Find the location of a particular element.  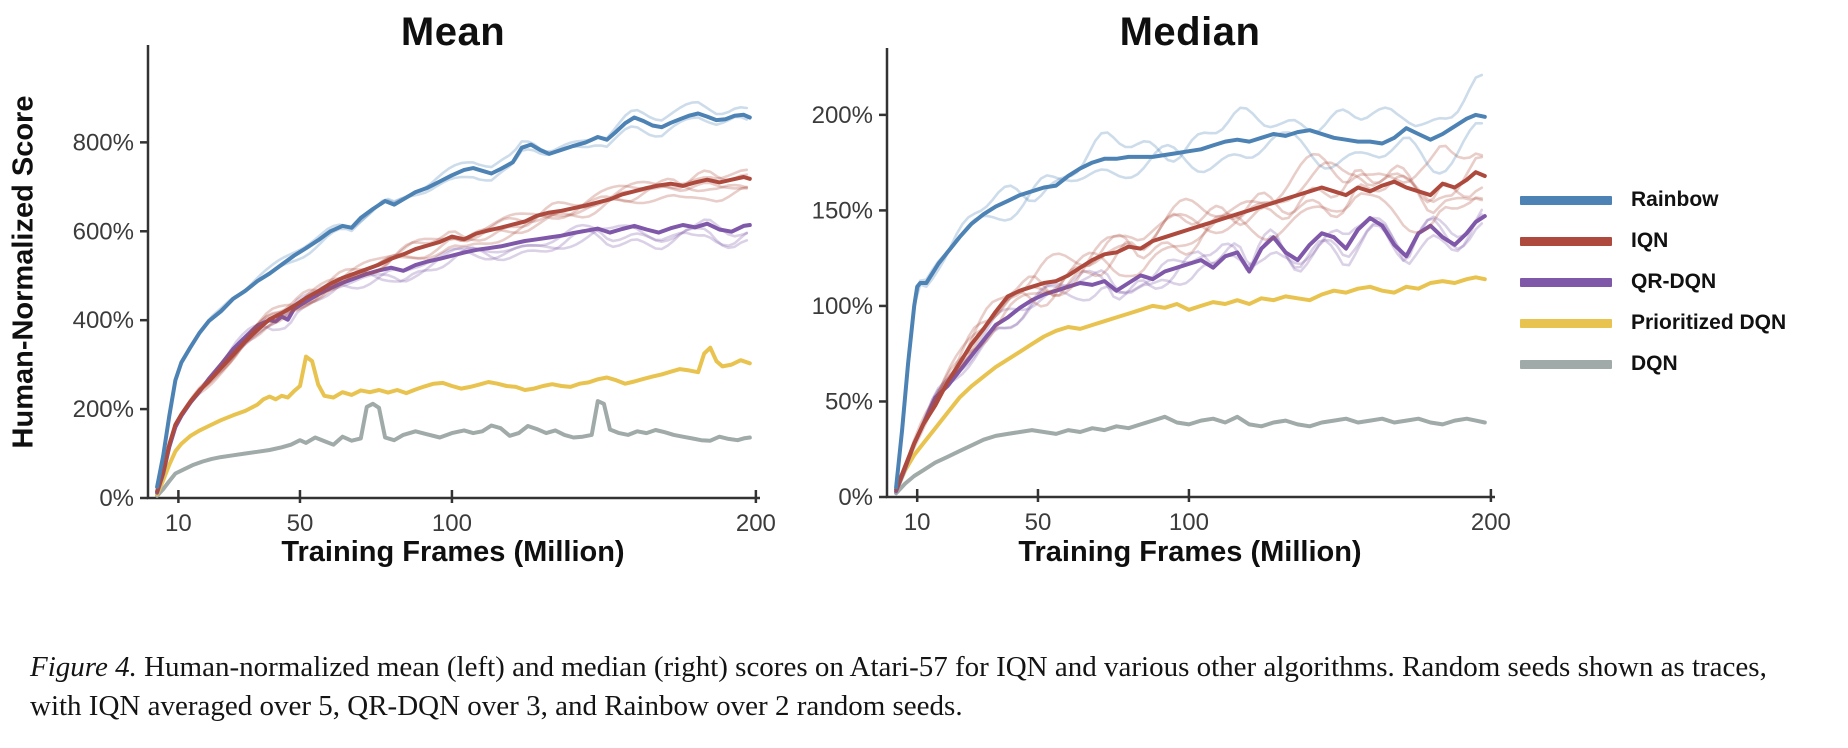

y-tick-label: 800% is located at coordinates (103, 142).